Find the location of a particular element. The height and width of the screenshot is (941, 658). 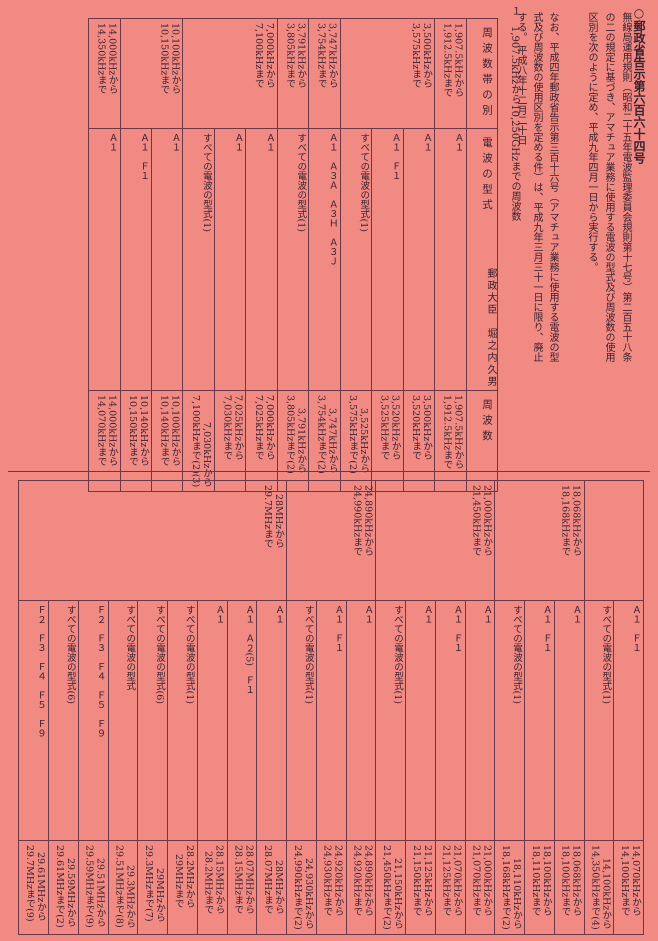

band-label: 10,100kHzから 10,150kHzまで is located at coordinates (169, 59).